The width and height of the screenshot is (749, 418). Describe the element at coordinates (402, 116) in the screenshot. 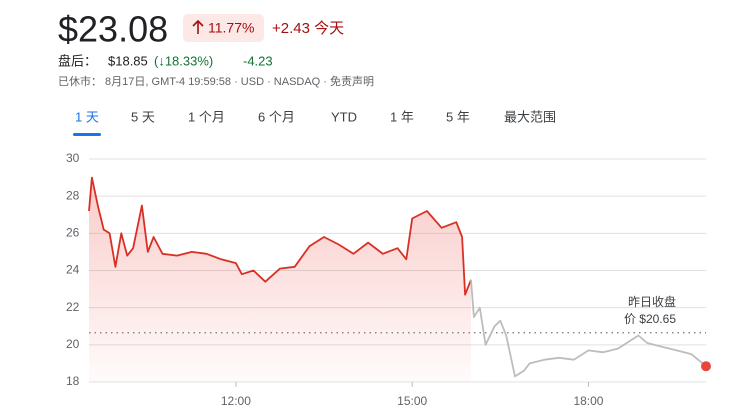

I see `range-tab: 1 年` at that location.